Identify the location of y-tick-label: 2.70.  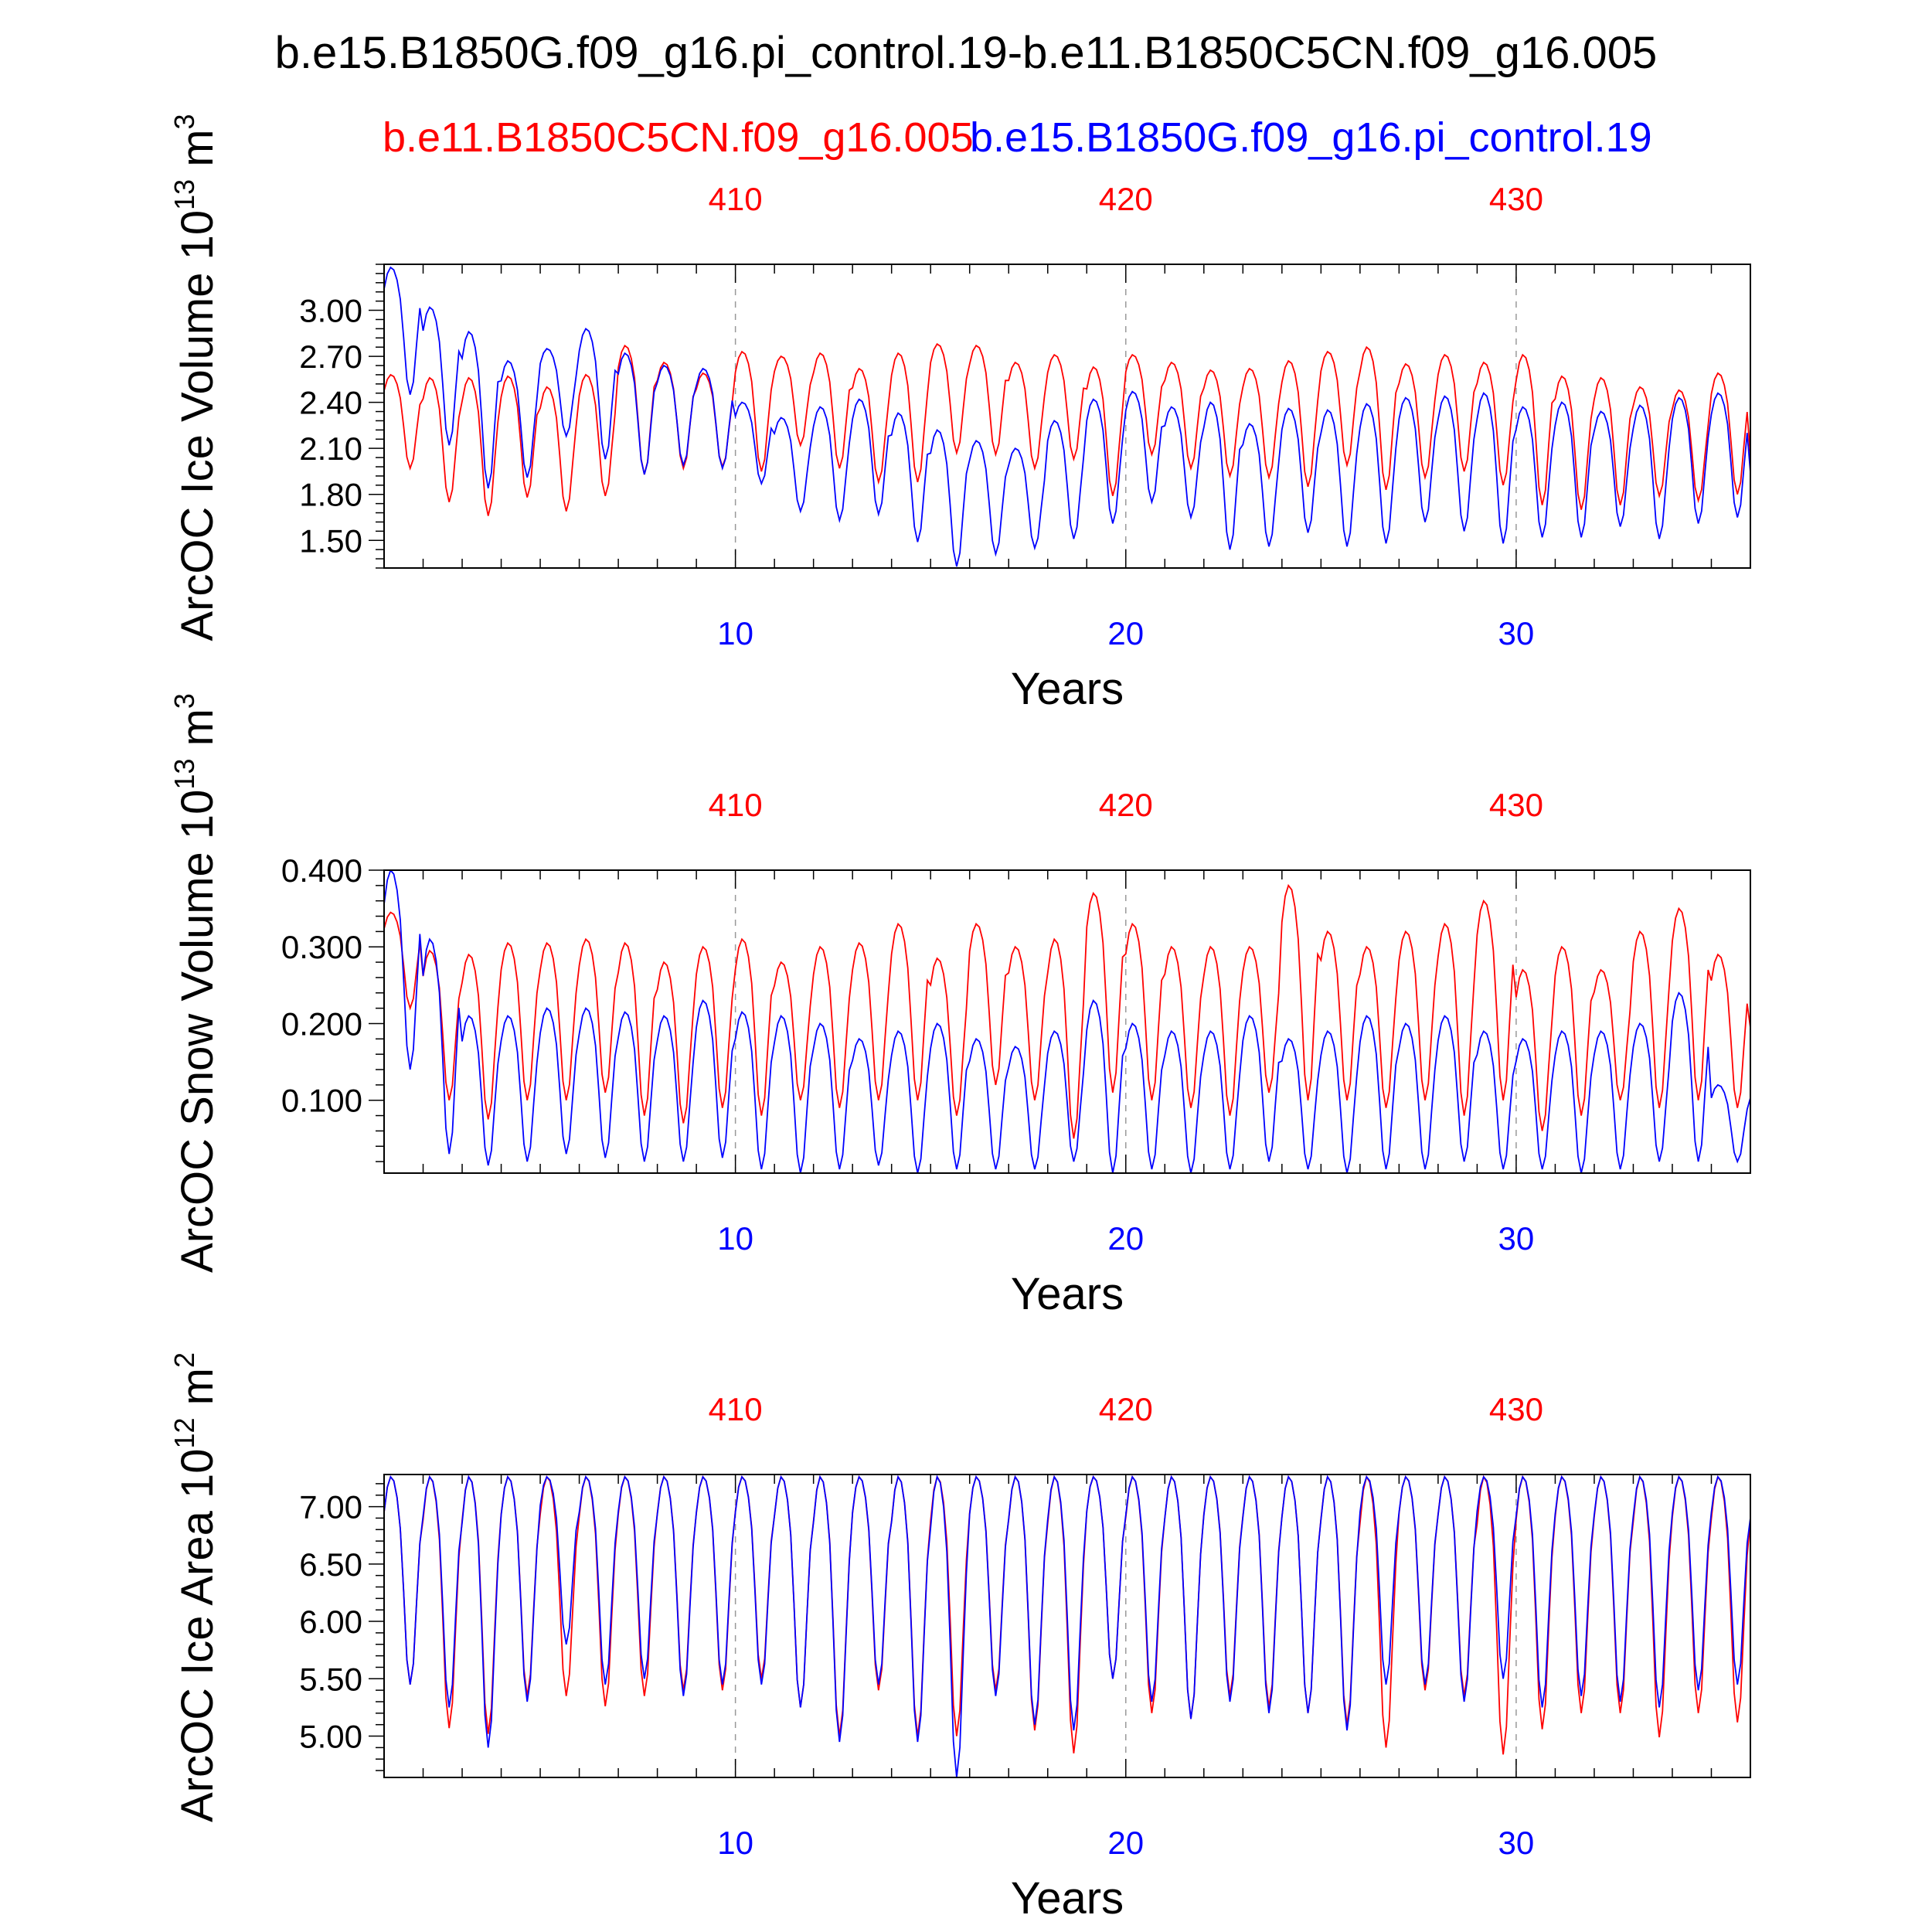
(330, 356).